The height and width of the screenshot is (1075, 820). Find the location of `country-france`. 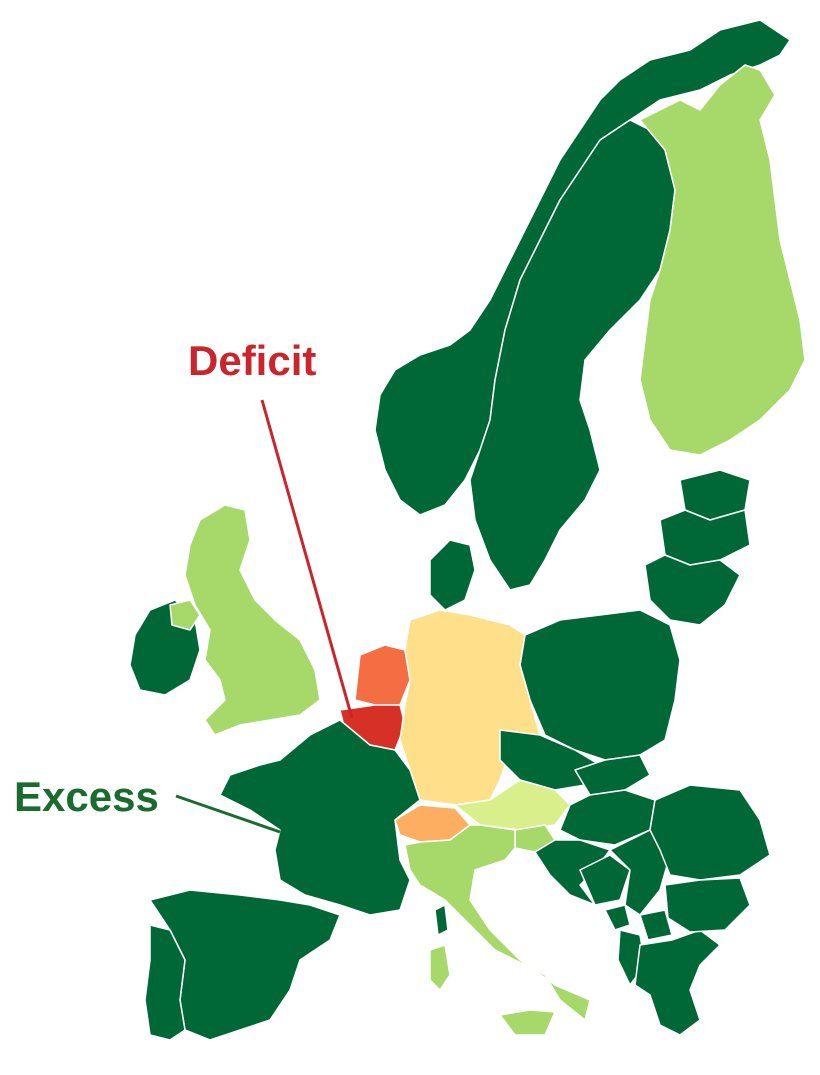

country-france is located at coordinates (320, 817).